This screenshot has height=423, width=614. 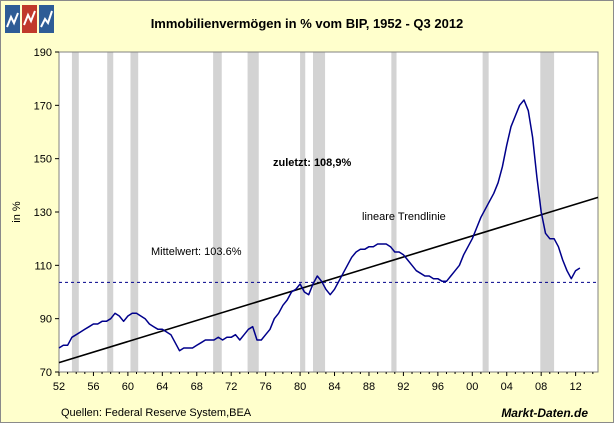 What do you see at coordinates (300, 387) in the screenshot?
I see `x-tick-label: 80` at bounding box center [300, 387].